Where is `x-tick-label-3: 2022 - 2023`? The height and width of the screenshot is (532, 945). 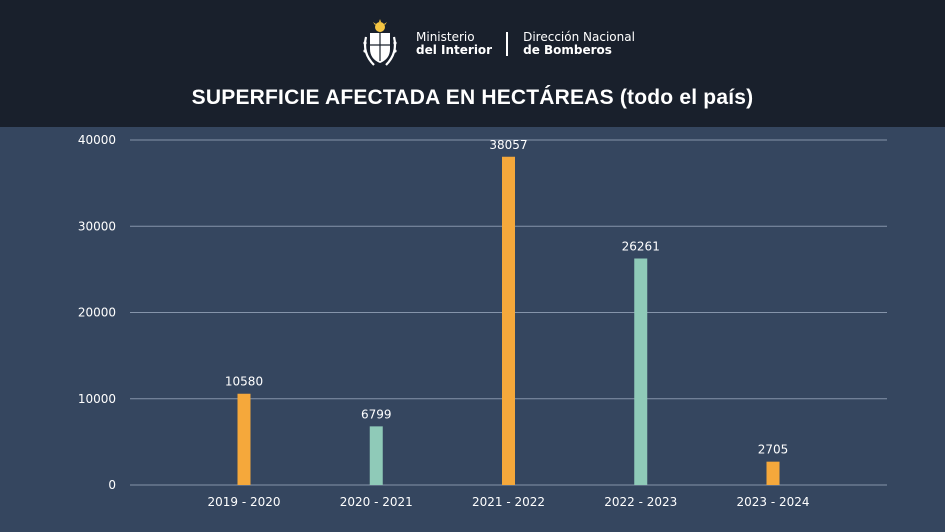 x-tick-label-3: 2022 - 2023 is located at coordinates (640, 502).